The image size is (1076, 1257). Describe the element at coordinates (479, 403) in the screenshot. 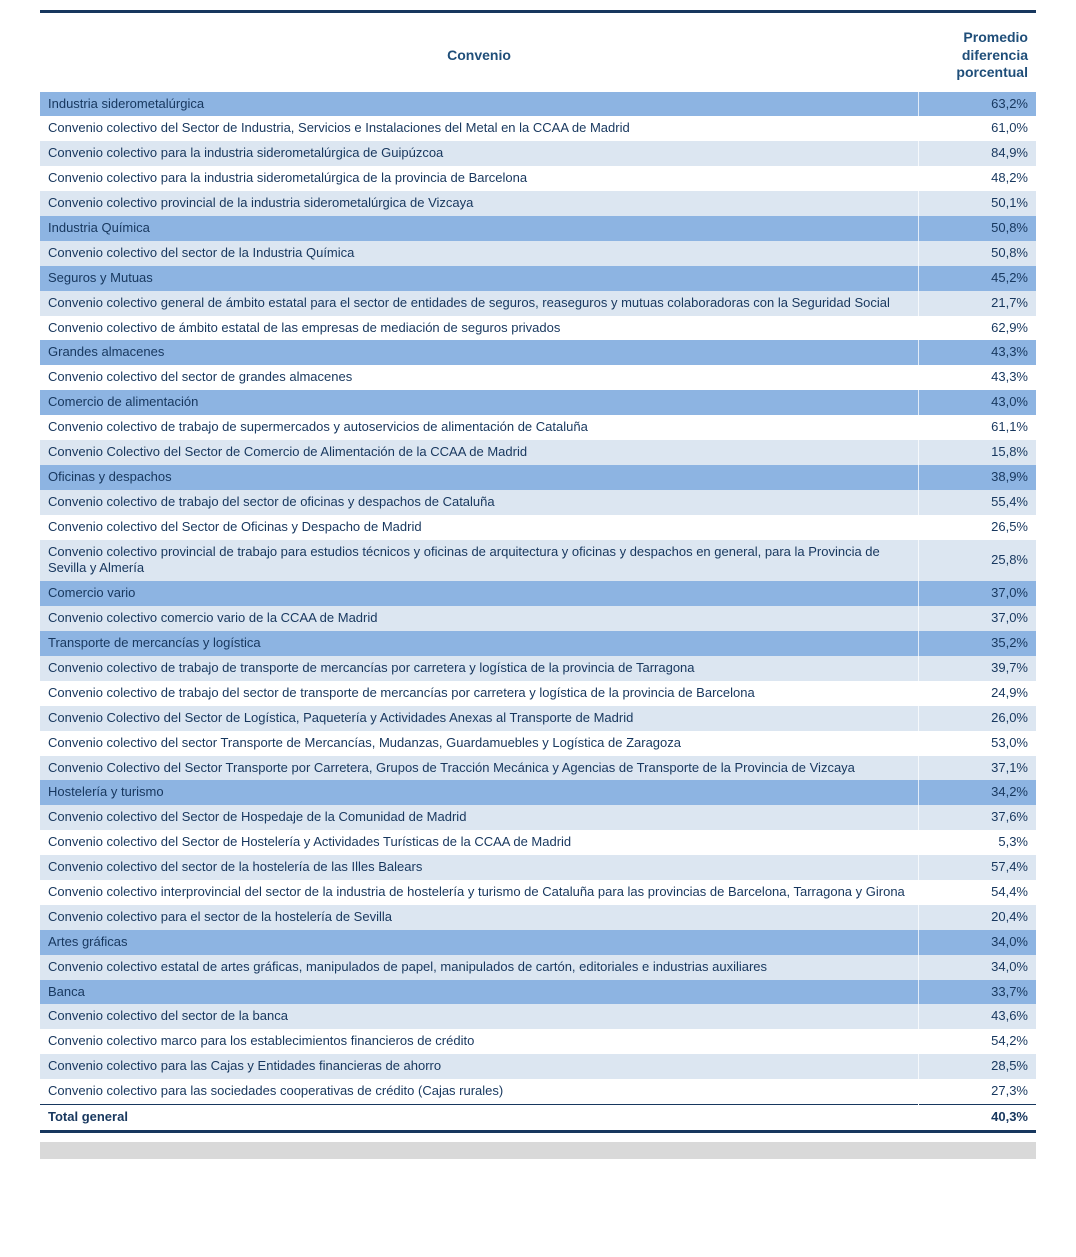

I see `convenio-cell: Comercio de alimentación` at that location.